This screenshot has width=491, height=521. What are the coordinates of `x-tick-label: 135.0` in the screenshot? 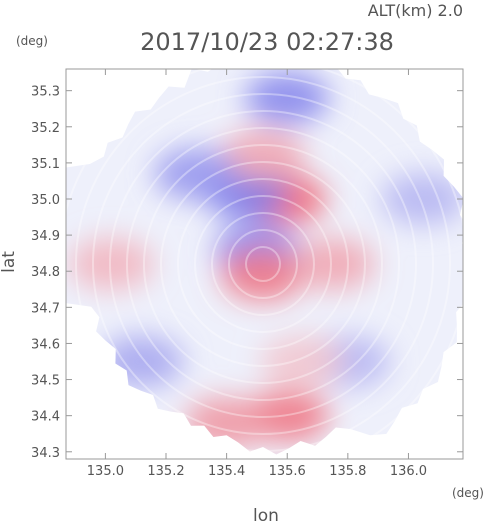 It's located at (105, 471).